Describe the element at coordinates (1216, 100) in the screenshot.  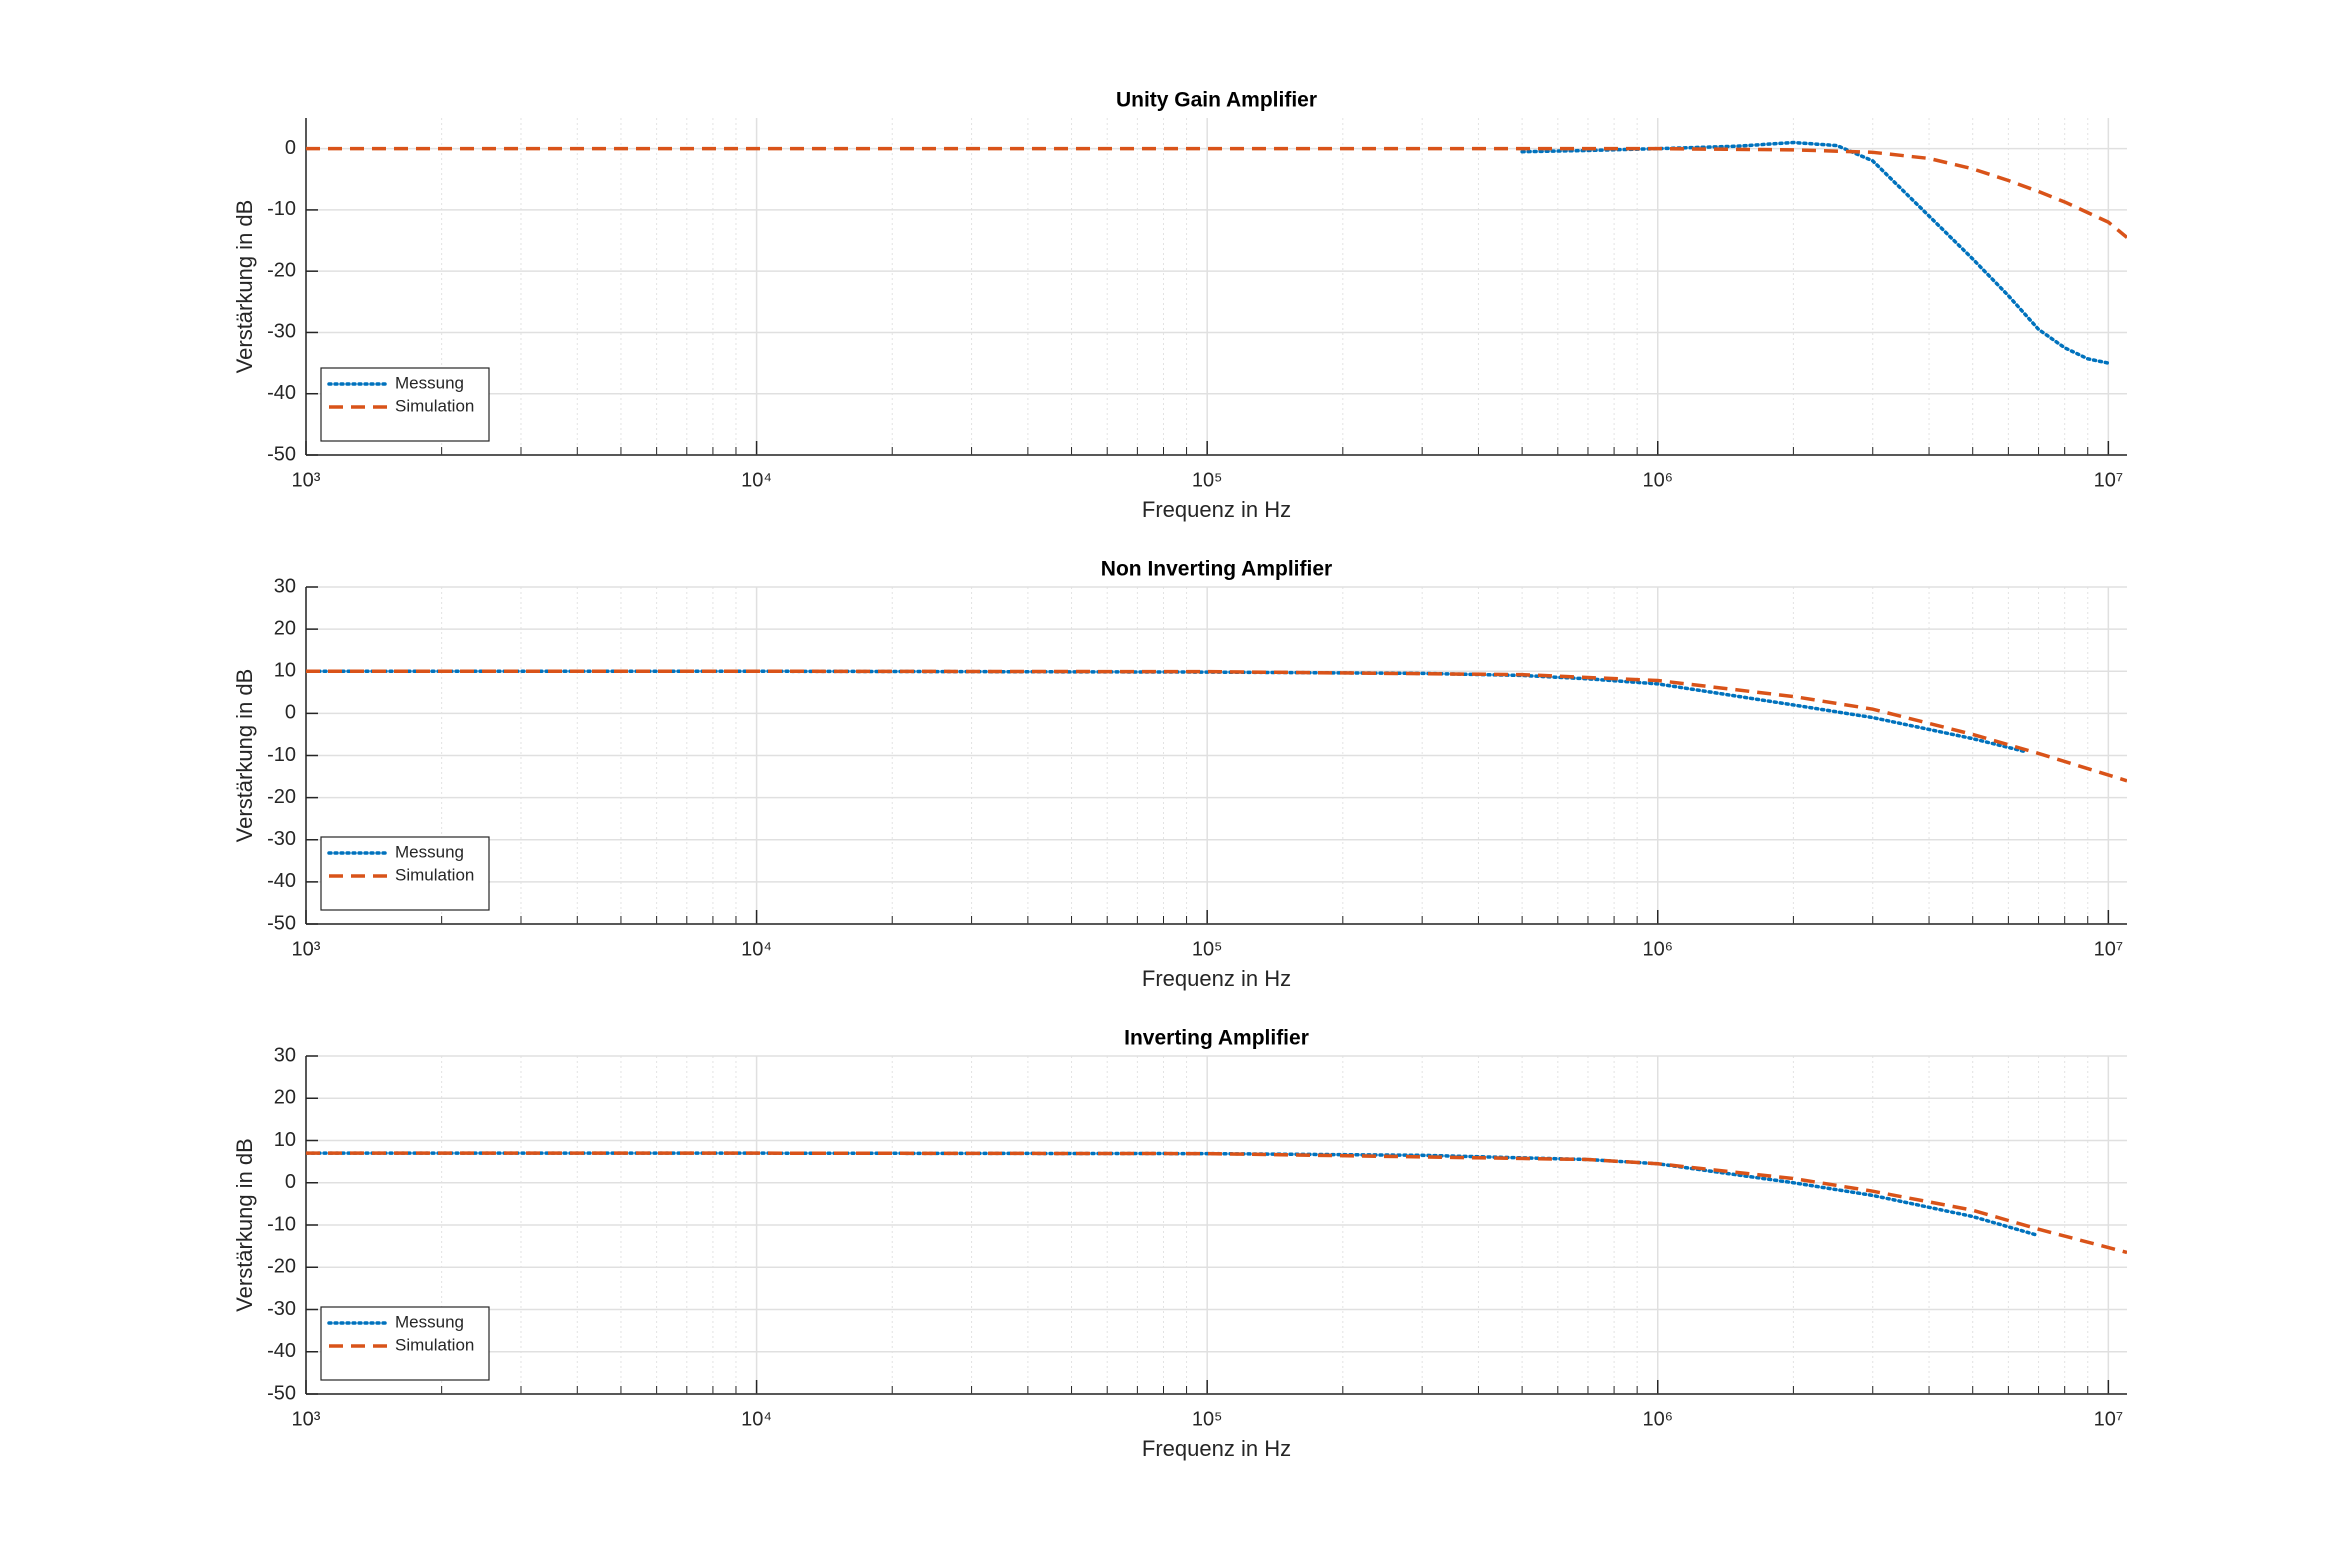
I see `chart-title: Unity Gain Amplifier` at that location.